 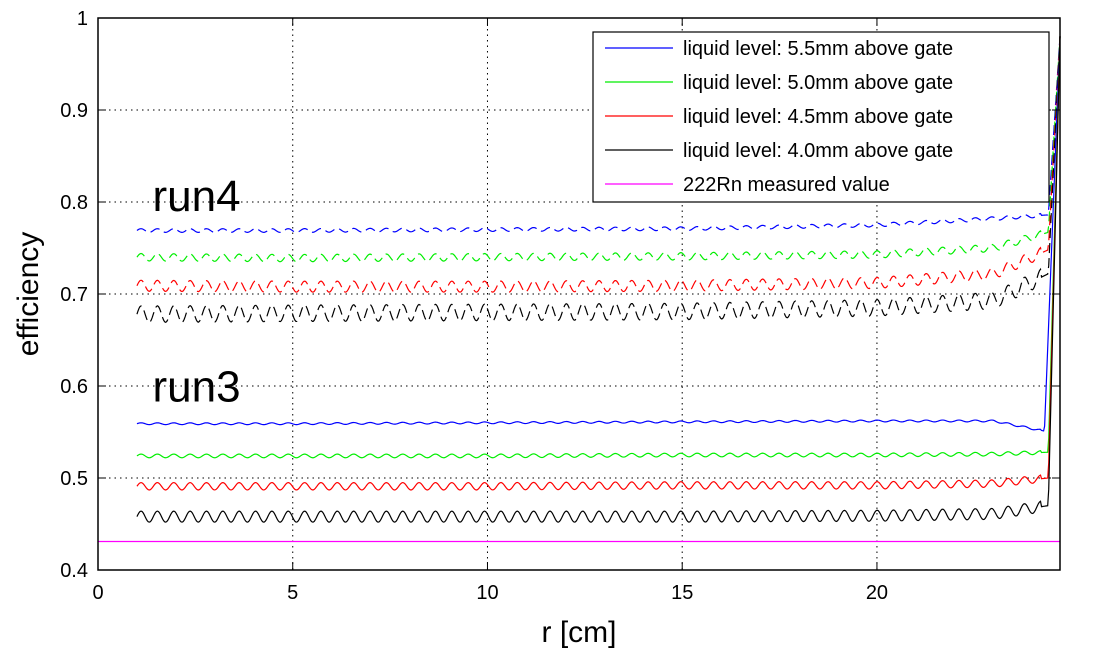 I want to click on legend-label: liquid level: 4.5mm above gate, so click(x=818, y=117).